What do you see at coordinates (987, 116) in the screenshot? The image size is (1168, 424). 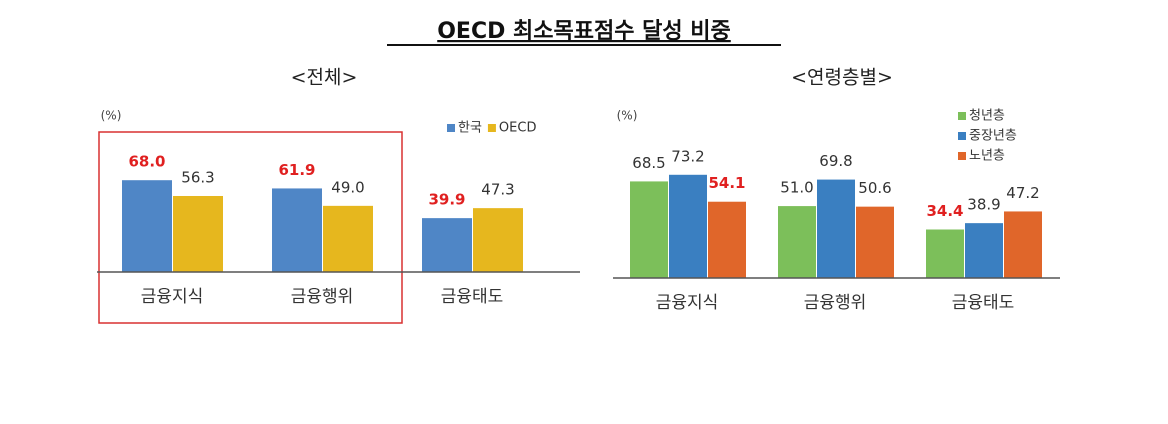 I see `legend-label: 청년층` at bounding box center [987, 116].